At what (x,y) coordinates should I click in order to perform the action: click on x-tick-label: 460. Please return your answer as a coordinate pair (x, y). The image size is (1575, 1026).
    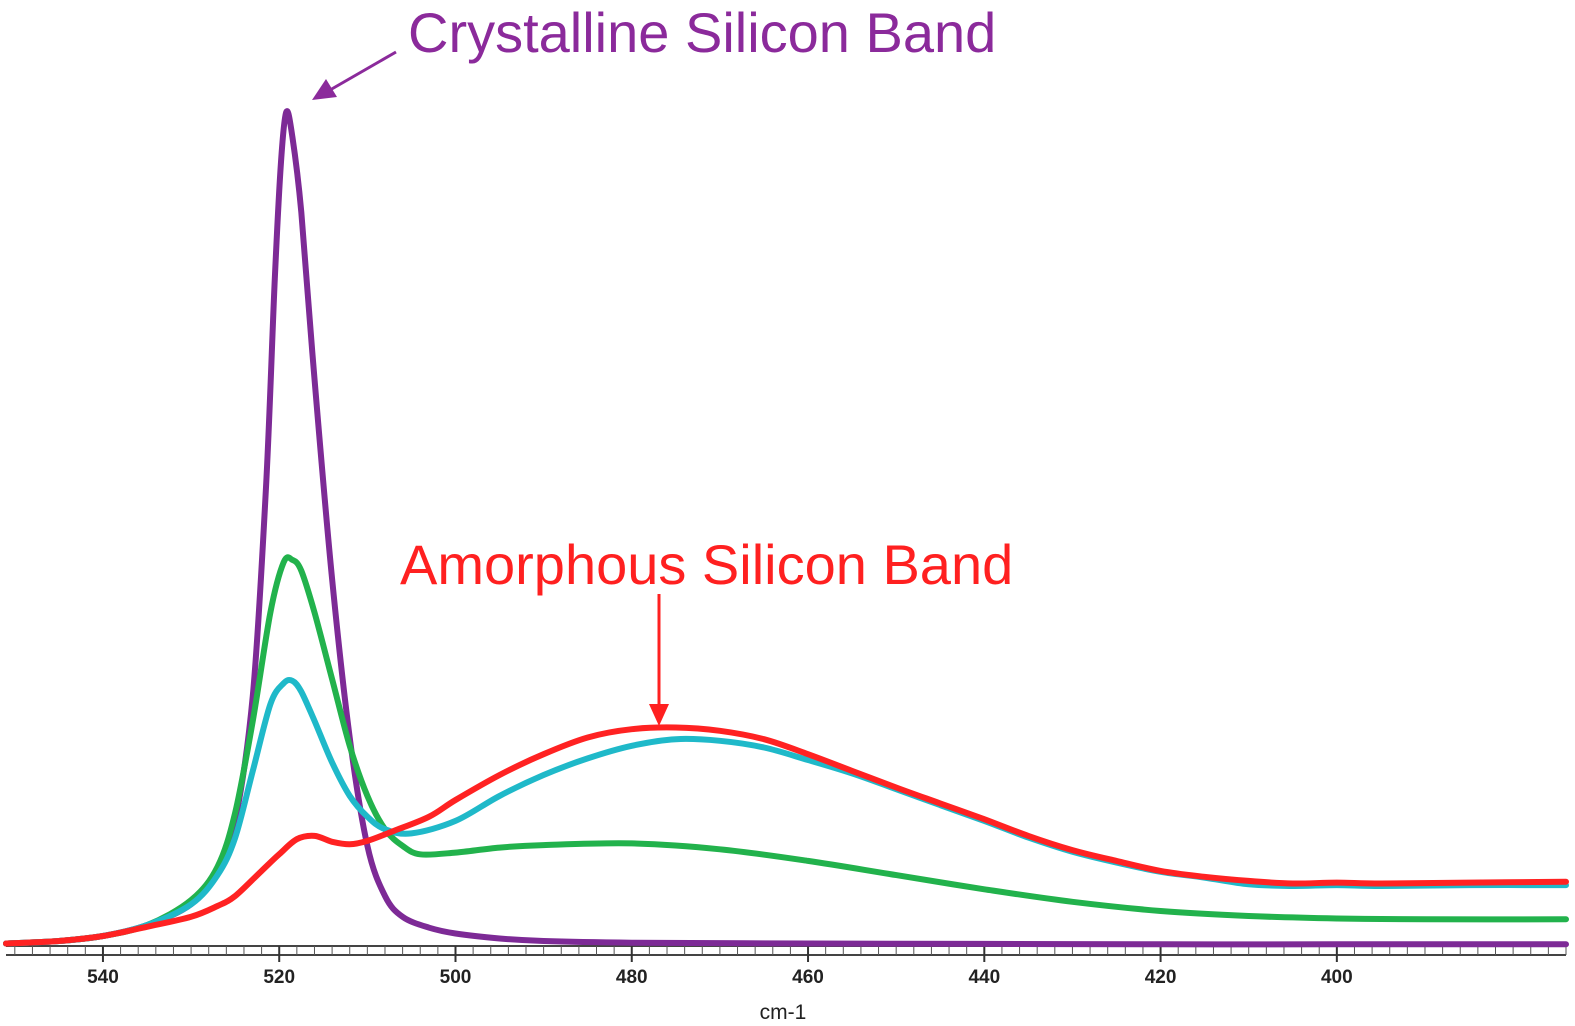
    Looking at the image, I should click on (808, 977).